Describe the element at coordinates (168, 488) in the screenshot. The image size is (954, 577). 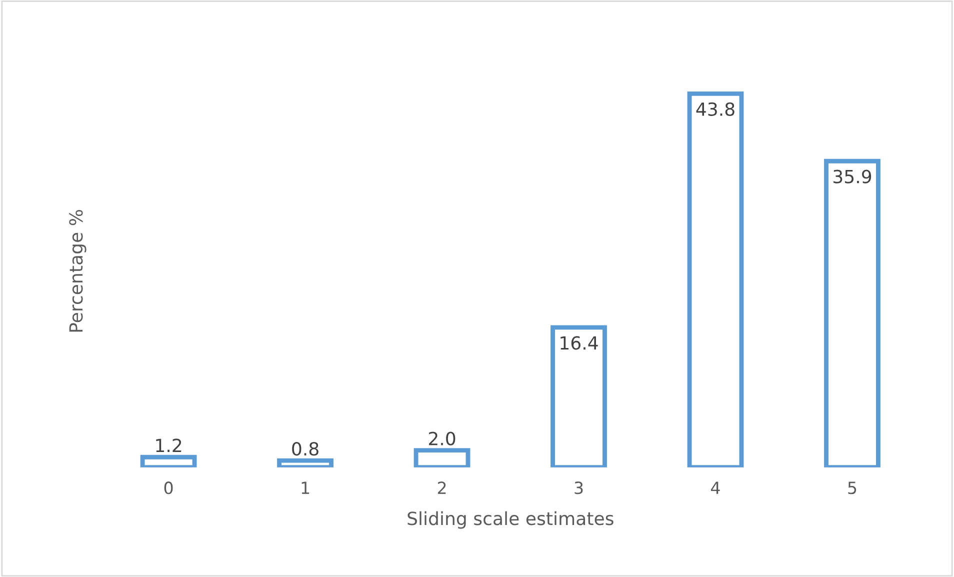
I see `x-tick-label: 0` at that location.